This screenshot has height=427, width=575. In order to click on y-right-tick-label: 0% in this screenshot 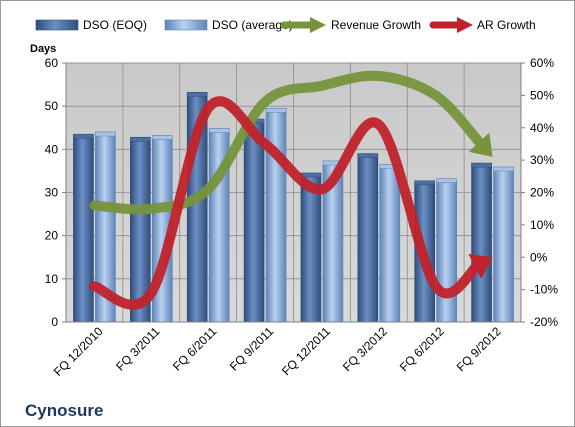, I will do `click(539, 257)`.